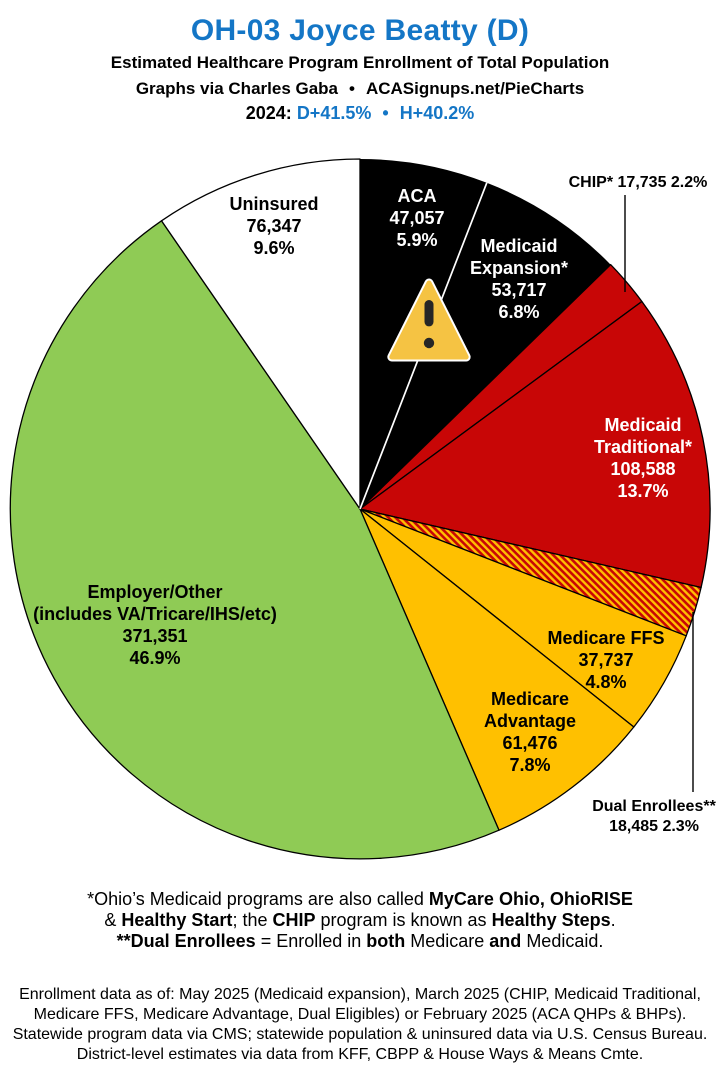 Image resolution: width=720 pixels, height=1070 pixels. What do you see at coordinates (437, 113) in the screenshot?
I see `house-lean: H+40.2%` at bounding box center [437, 113].